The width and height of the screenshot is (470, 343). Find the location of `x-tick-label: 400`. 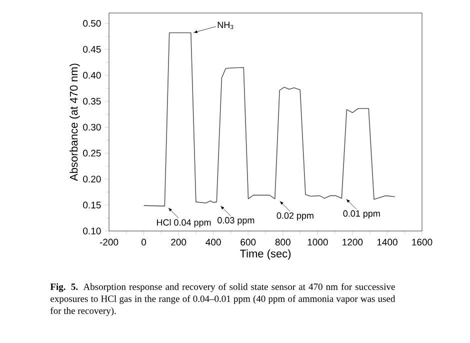

x-tick-label: 400 is located at coordinates (213, 242).